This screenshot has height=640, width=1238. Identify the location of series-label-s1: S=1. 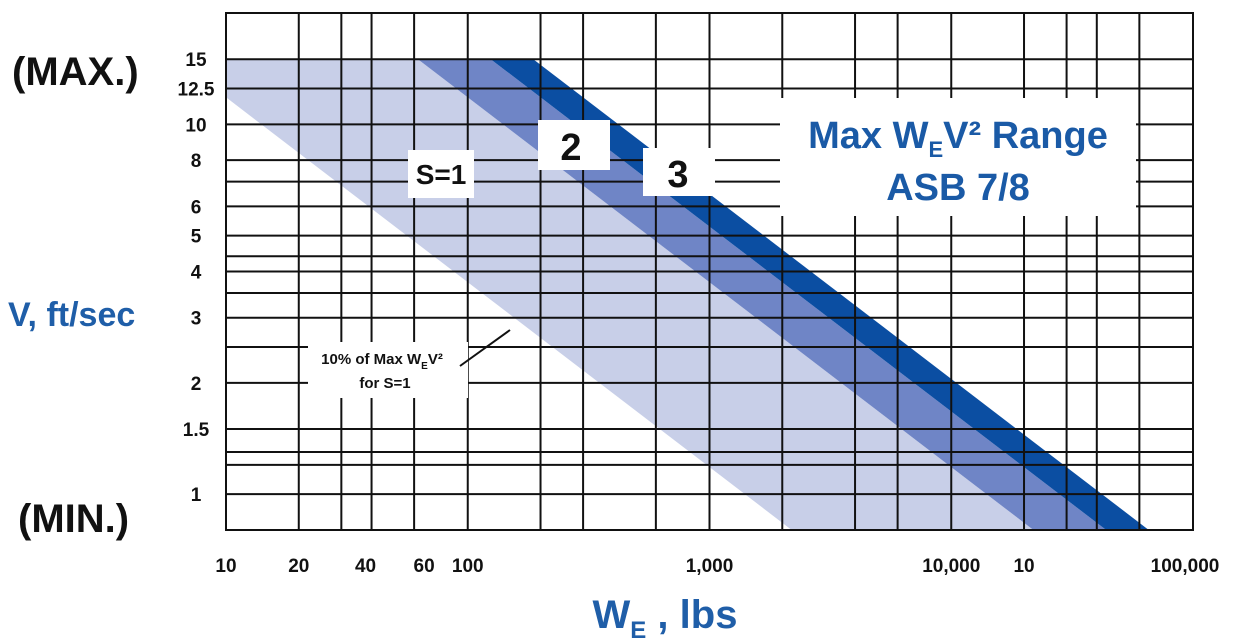
(441, 174).